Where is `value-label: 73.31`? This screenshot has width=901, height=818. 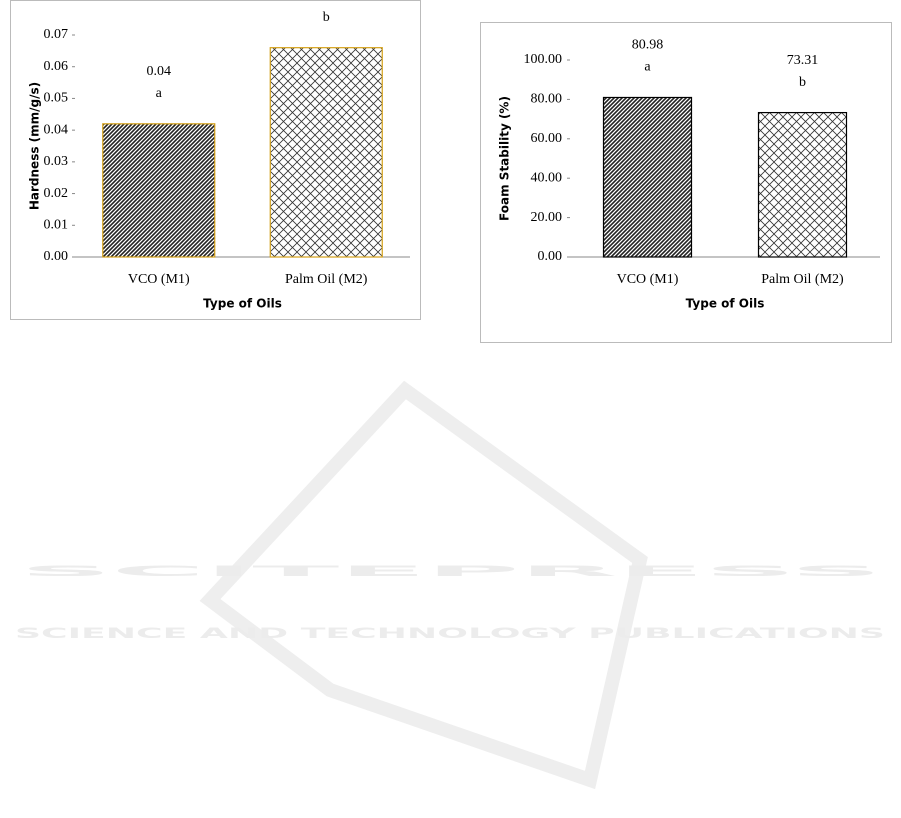 value-label: 73.31 is located at coordinates (803, 60).